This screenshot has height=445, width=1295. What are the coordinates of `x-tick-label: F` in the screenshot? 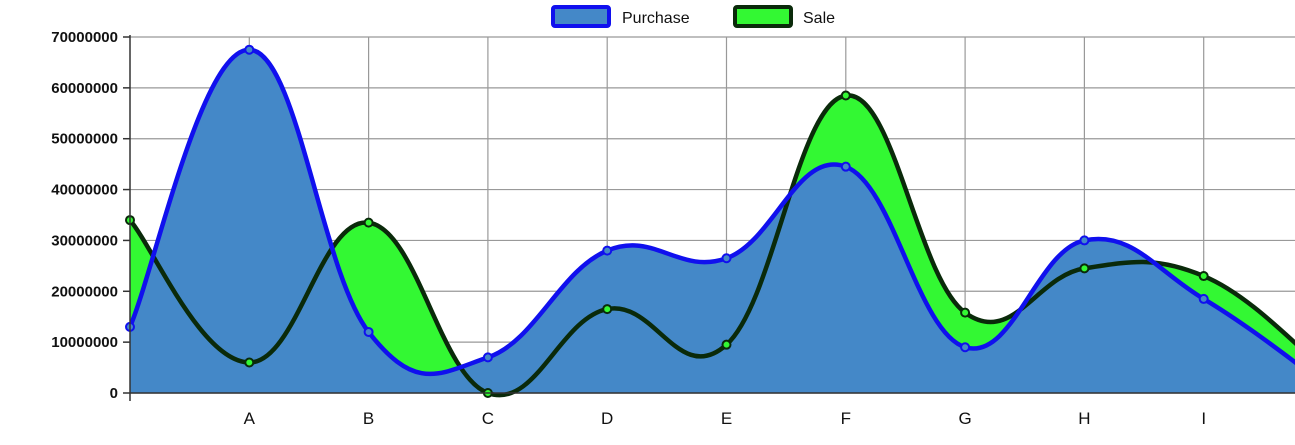 It's located at (846, 418).